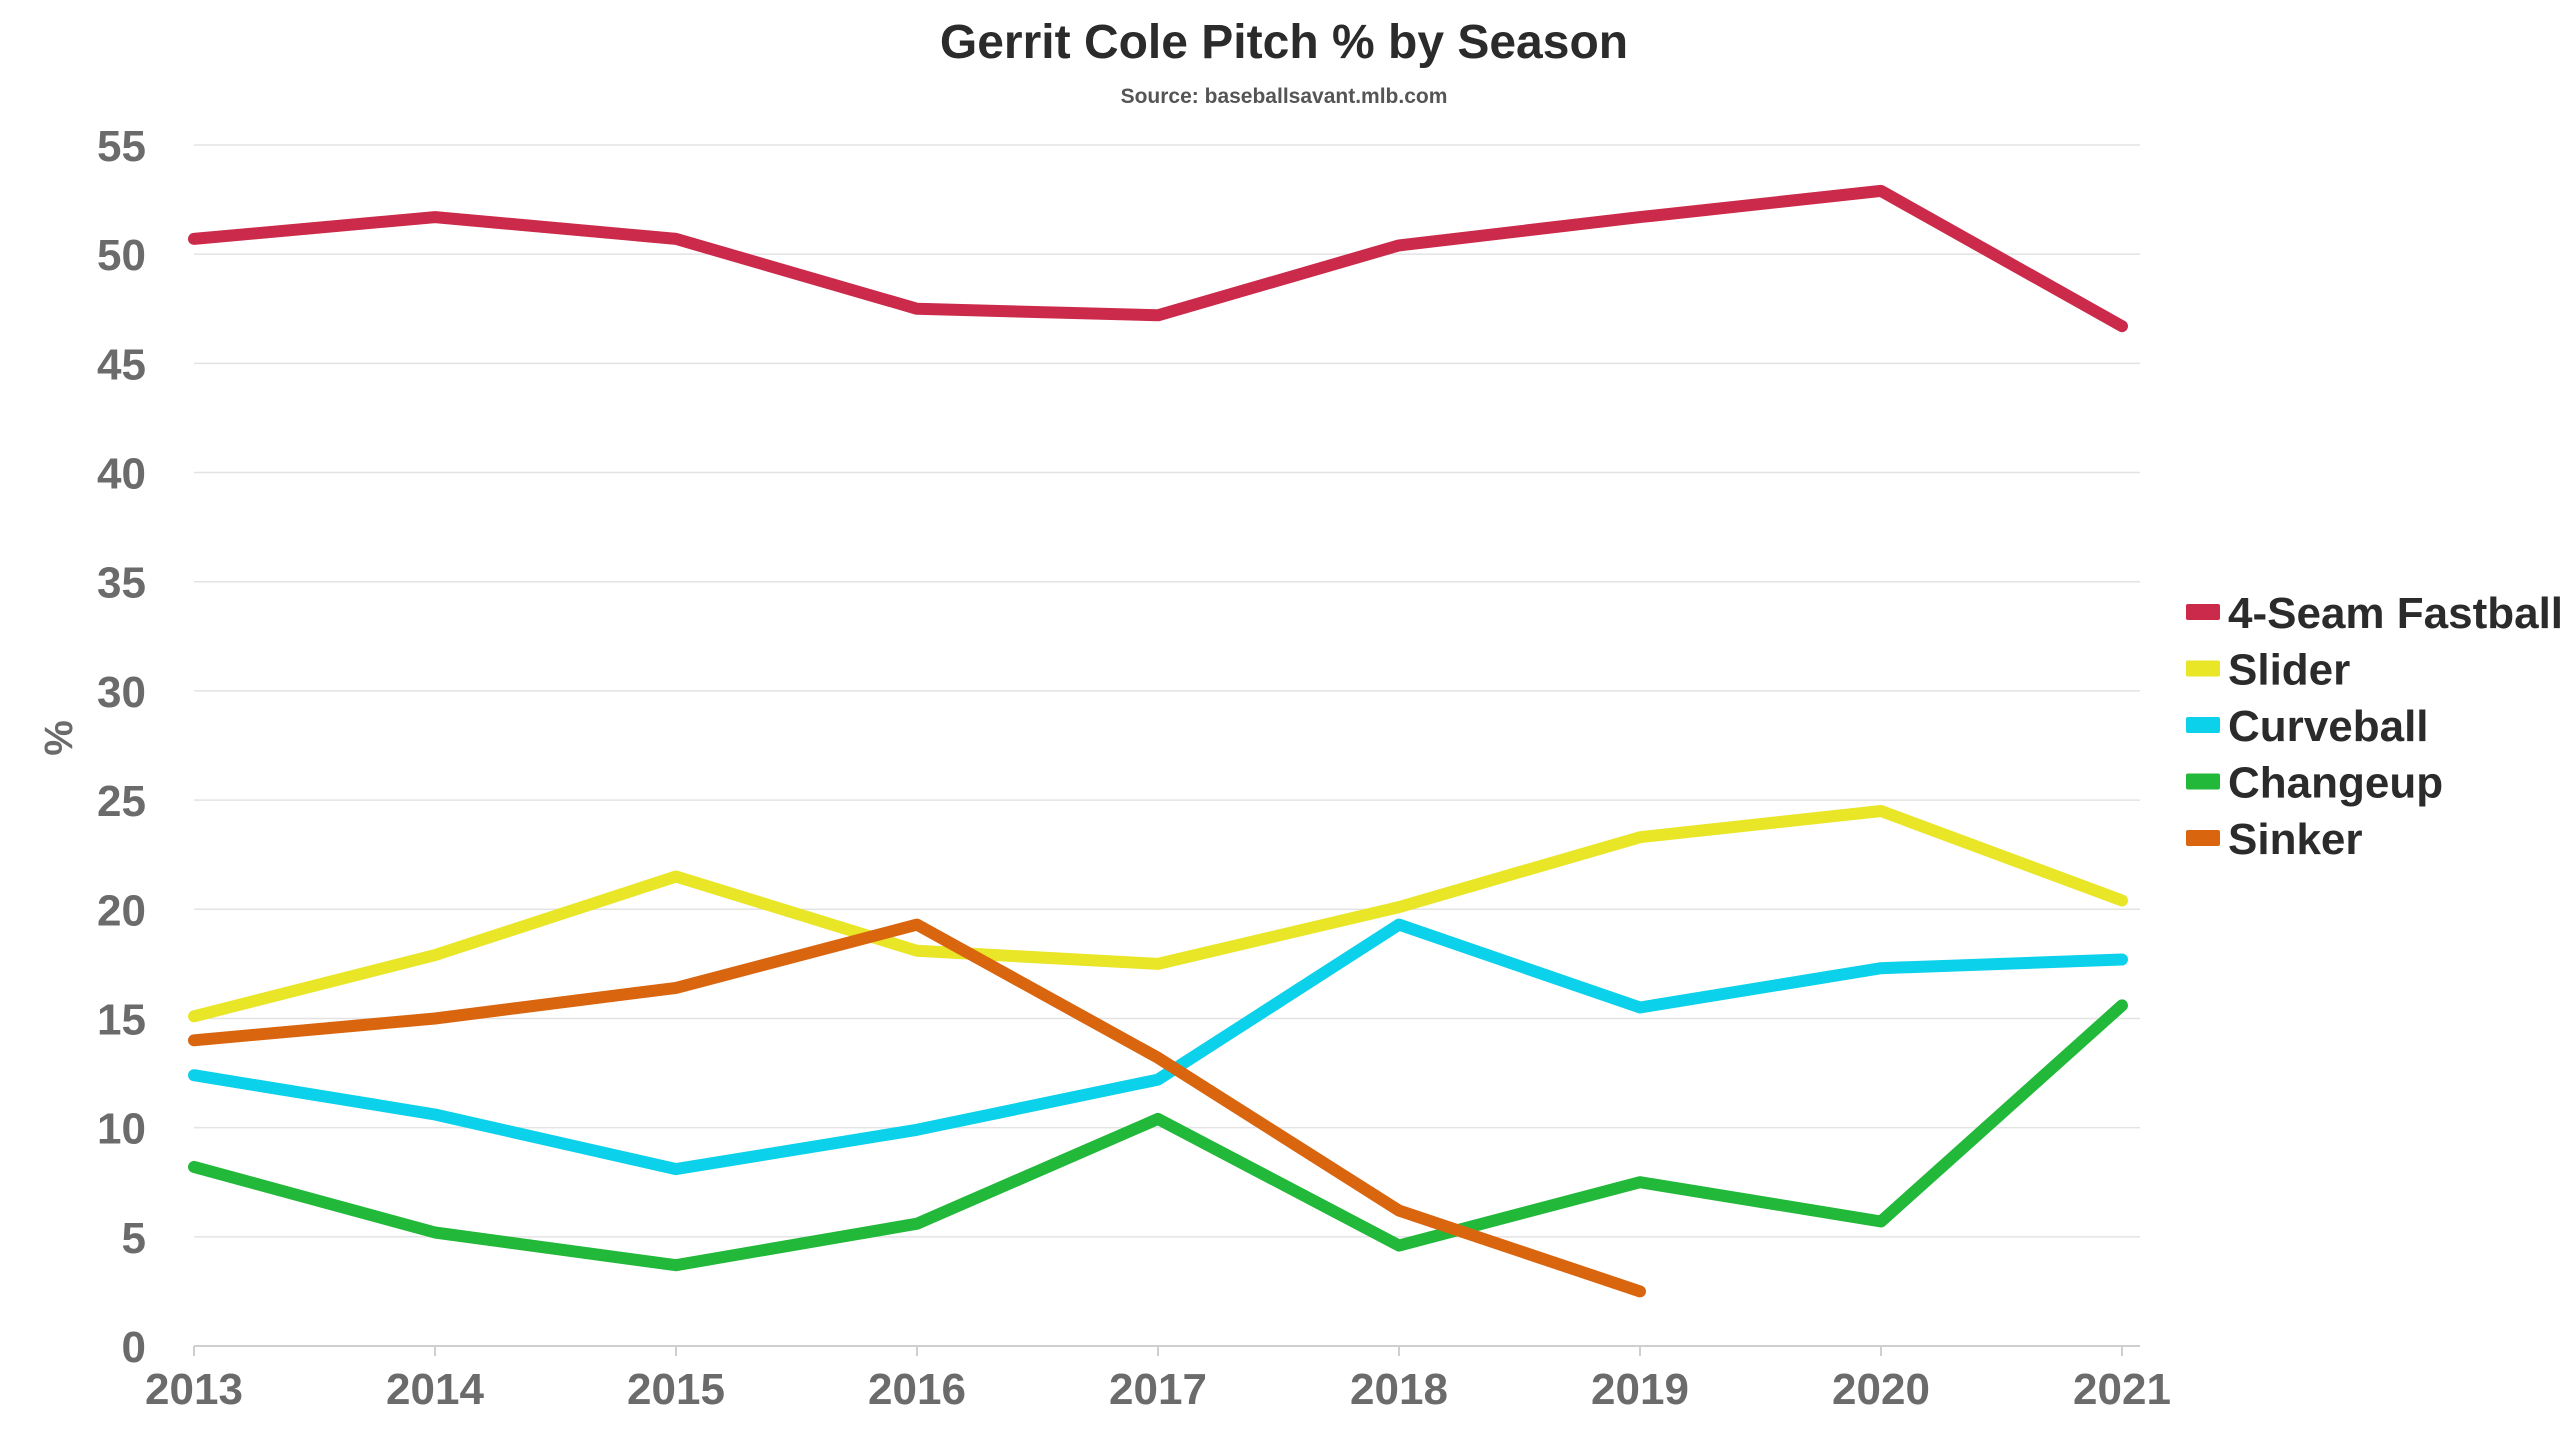 The height and width of the screenshot is (1440, 2560). What do you see at coordinates (2203, 612) in the screenshot?
I see `legend-swatch-4-seam-fastball` at bounding box center [2203, 612].